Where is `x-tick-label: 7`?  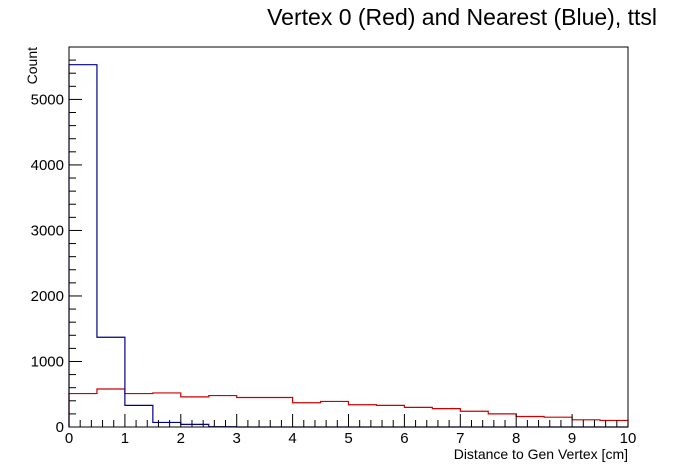
x-tick-label: 7 is located at coordinates (460, 438).